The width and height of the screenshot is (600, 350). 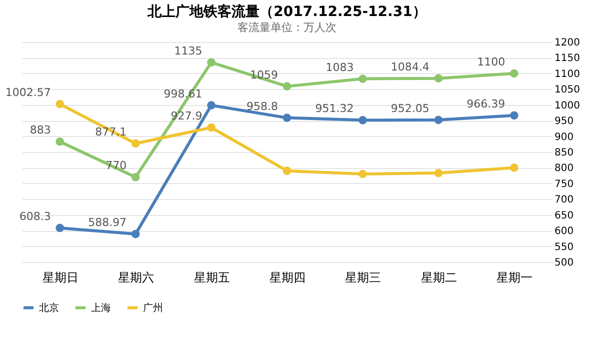 I want to click on data-label: 1059, so click(x=264, y=75).